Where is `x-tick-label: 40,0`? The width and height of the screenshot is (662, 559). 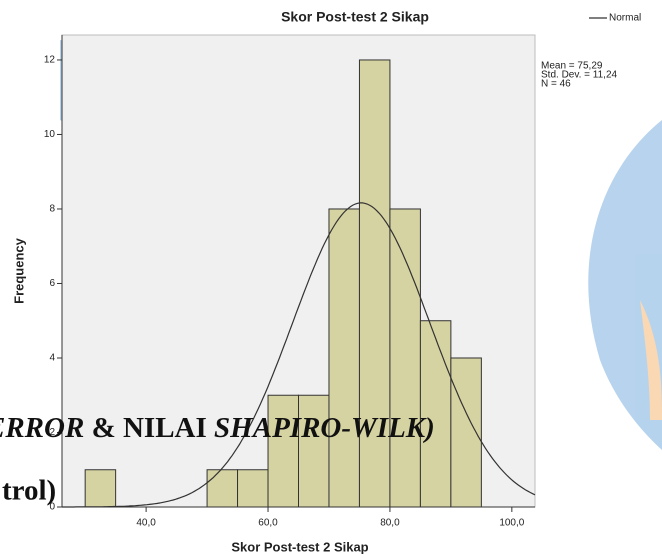 x-tick-label: 40,0 is located at coordinates (146, 523).